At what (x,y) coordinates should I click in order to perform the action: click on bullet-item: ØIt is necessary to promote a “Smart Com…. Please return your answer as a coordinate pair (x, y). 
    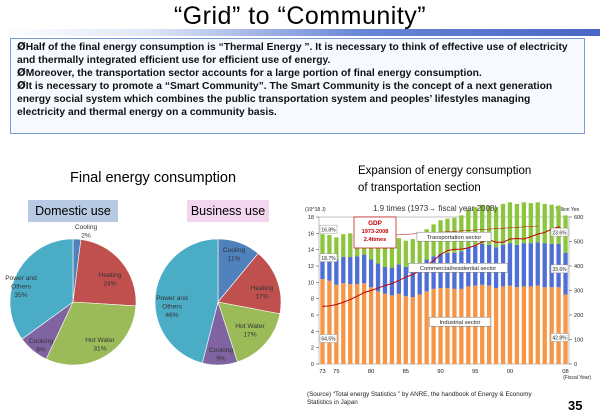
    Looking at the image, I should click on (297, 99).